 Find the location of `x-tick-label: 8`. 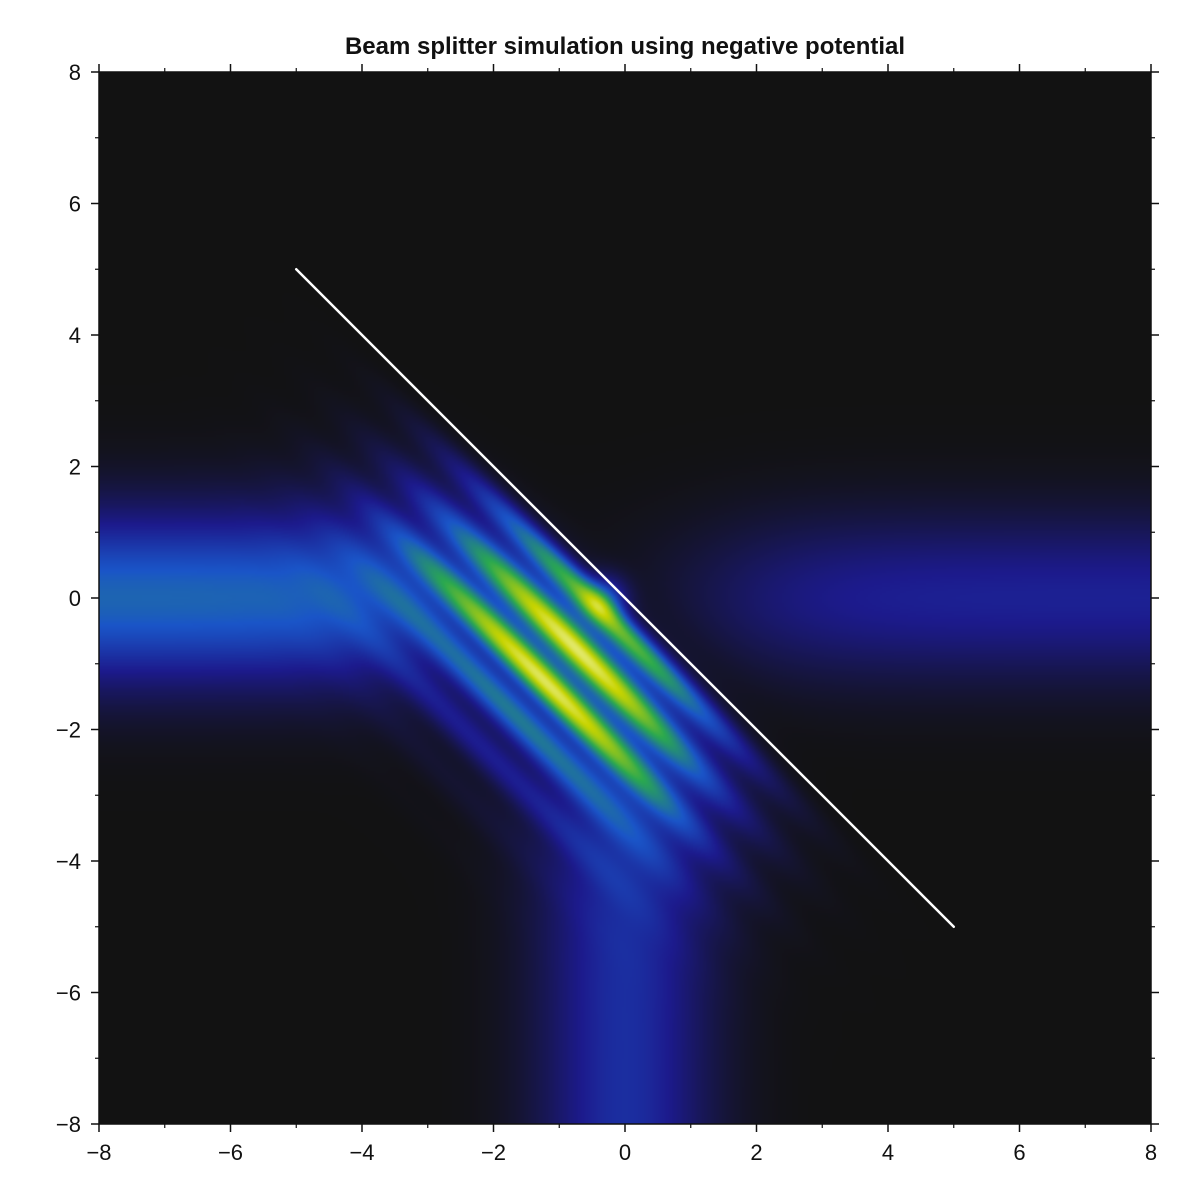

x-tick-label: 8 is located at coordinates (1151, 1152).